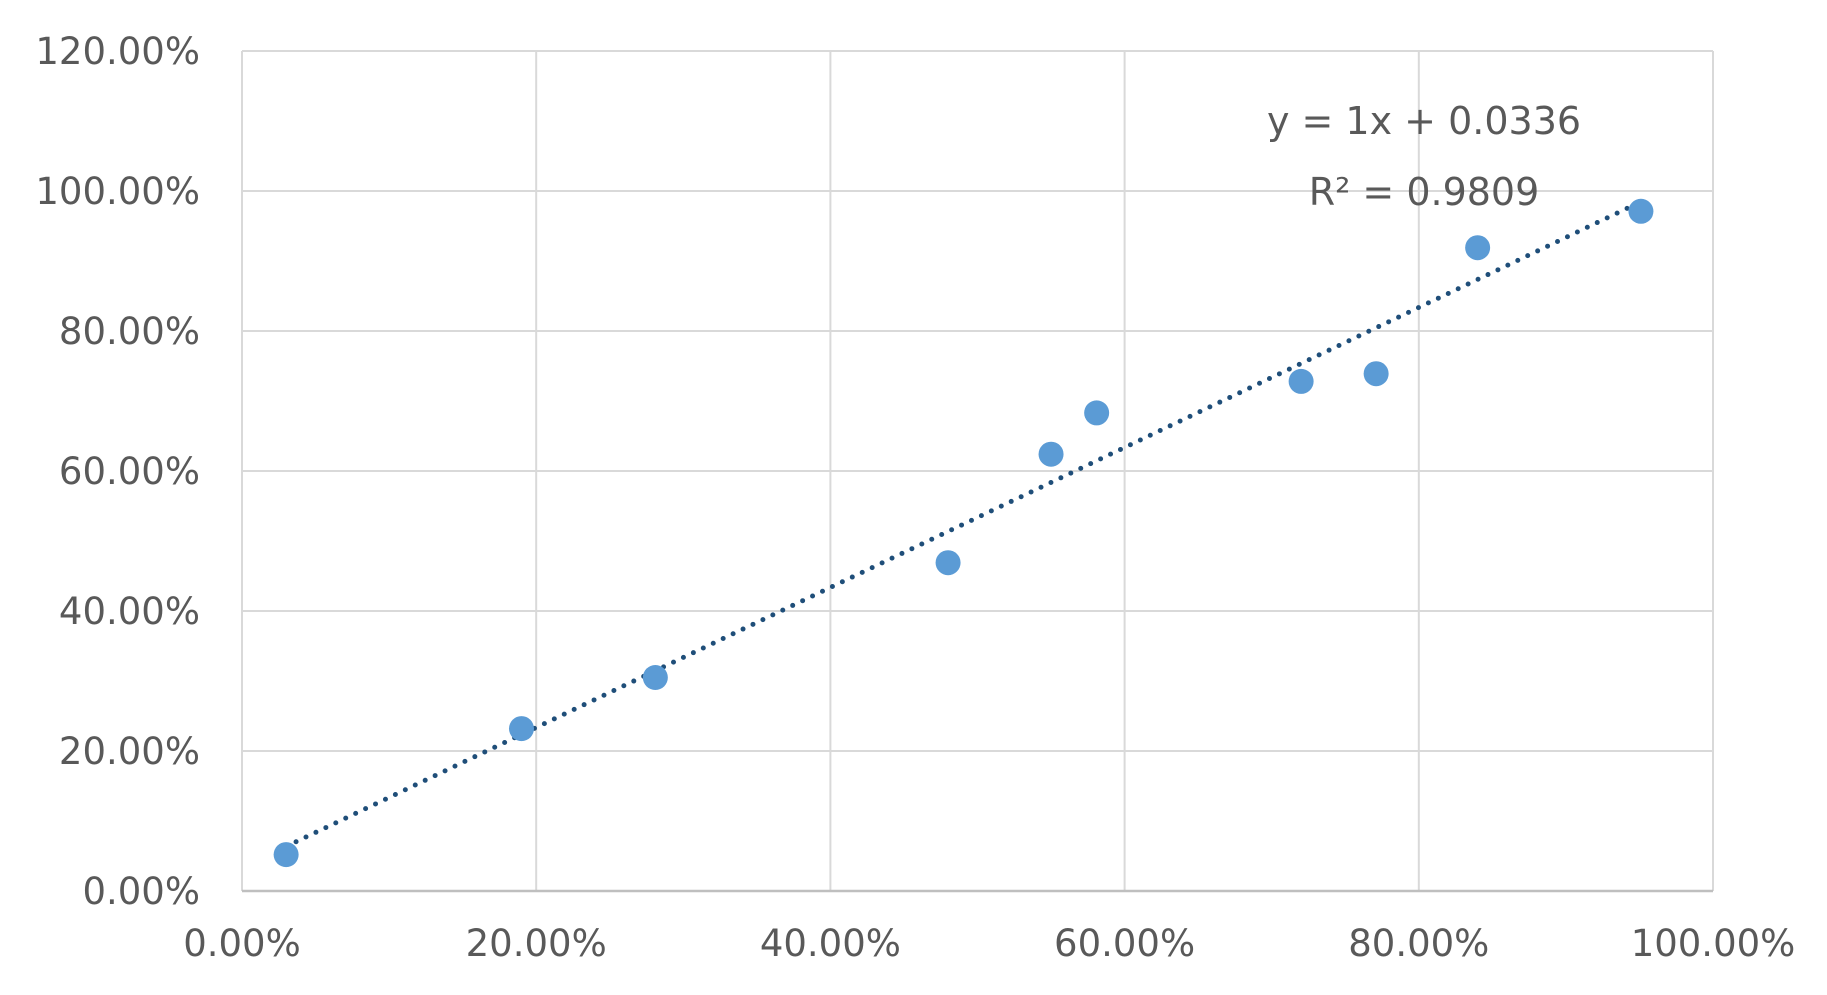 The width and height of the screenshot is (1827, 995). What do you see at coordinates (242, 943) in the screenshot?
I see `x-tick-label: 0.00%` at bounding box center [242, 943].